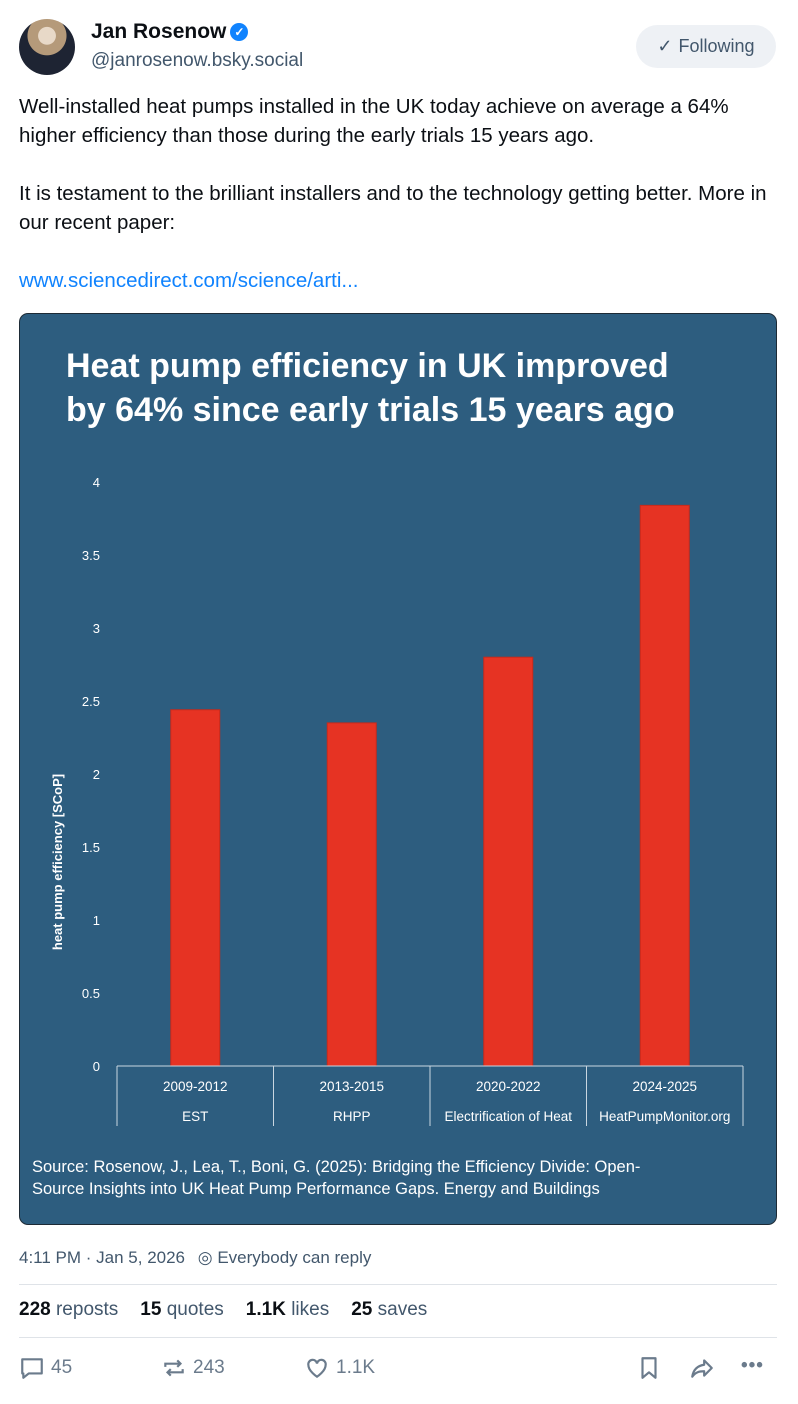 Image resolution: width=798 pixels, height=1404 pixels. I want to click on more-options-button: •••, so click(752, 1366).